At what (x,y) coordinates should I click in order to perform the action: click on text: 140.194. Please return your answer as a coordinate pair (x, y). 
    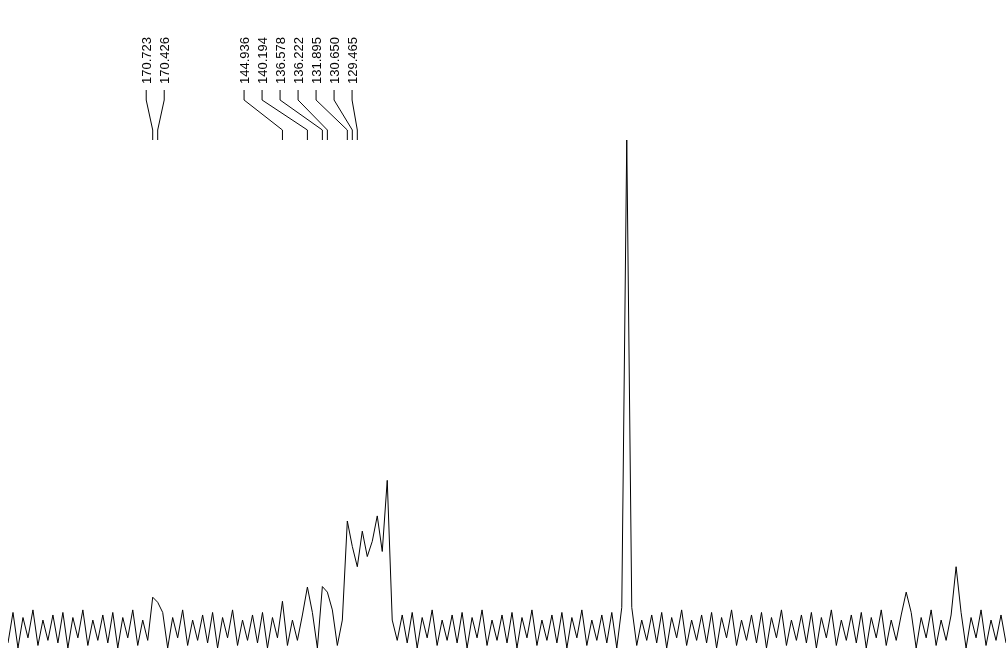
    Looking at the image, I should click on (263, 60).